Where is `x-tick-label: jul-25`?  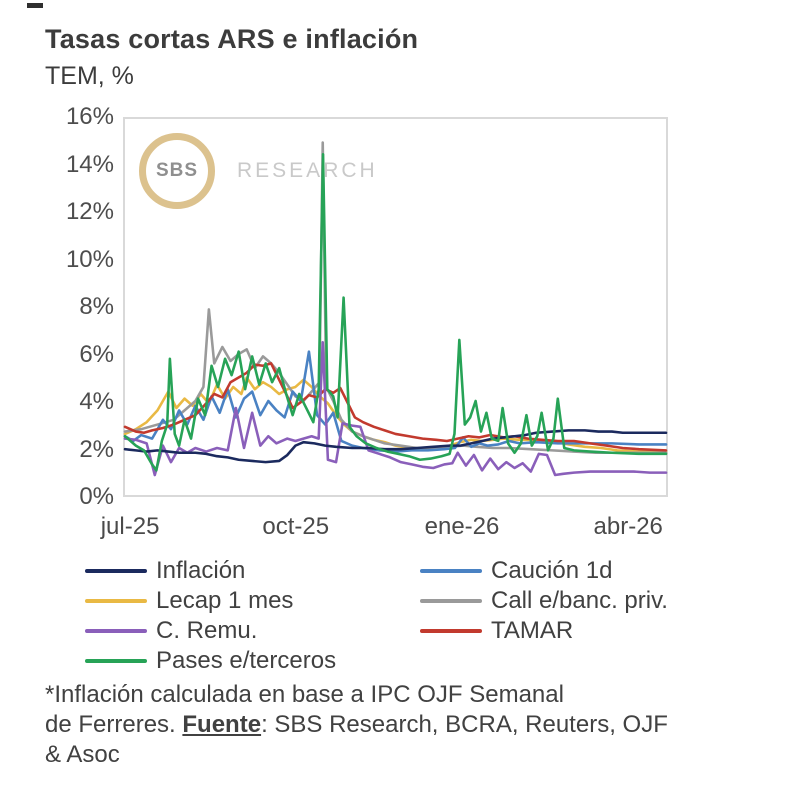
x-tick-label: jul-25 is located at coordinates (130, 526).